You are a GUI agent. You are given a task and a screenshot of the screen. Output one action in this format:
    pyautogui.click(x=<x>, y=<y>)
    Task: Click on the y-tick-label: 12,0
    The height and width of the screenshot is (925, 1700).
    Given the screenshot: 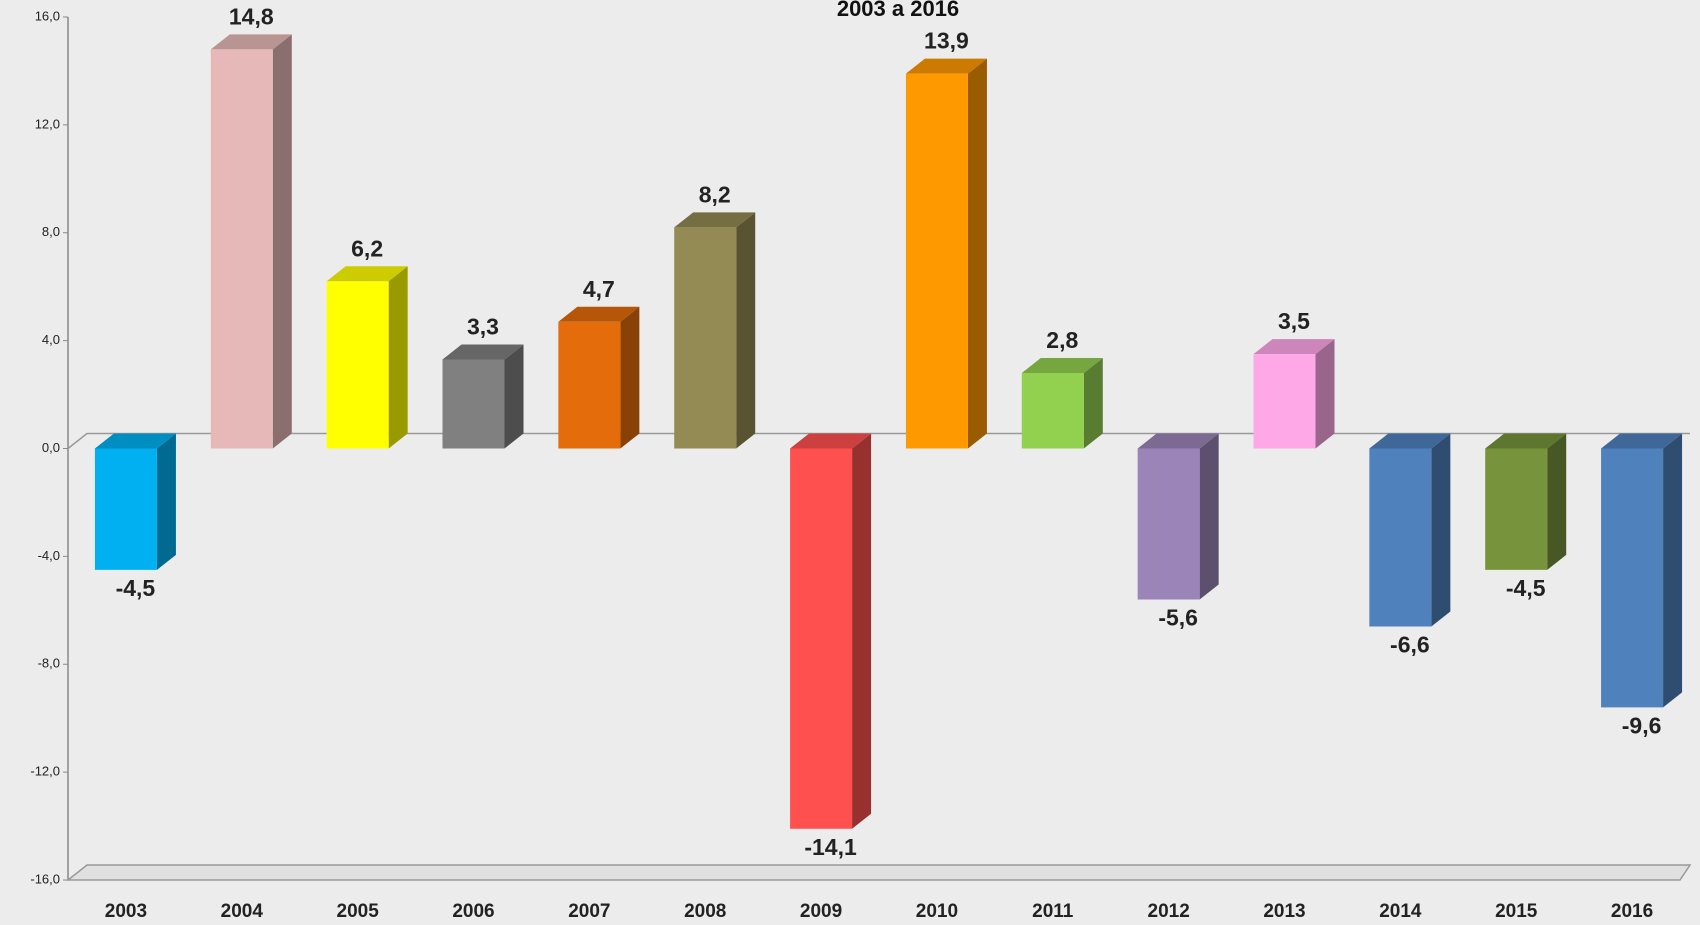 What is the action you would take?
    pyautogui.click(x=47, y=123)
    